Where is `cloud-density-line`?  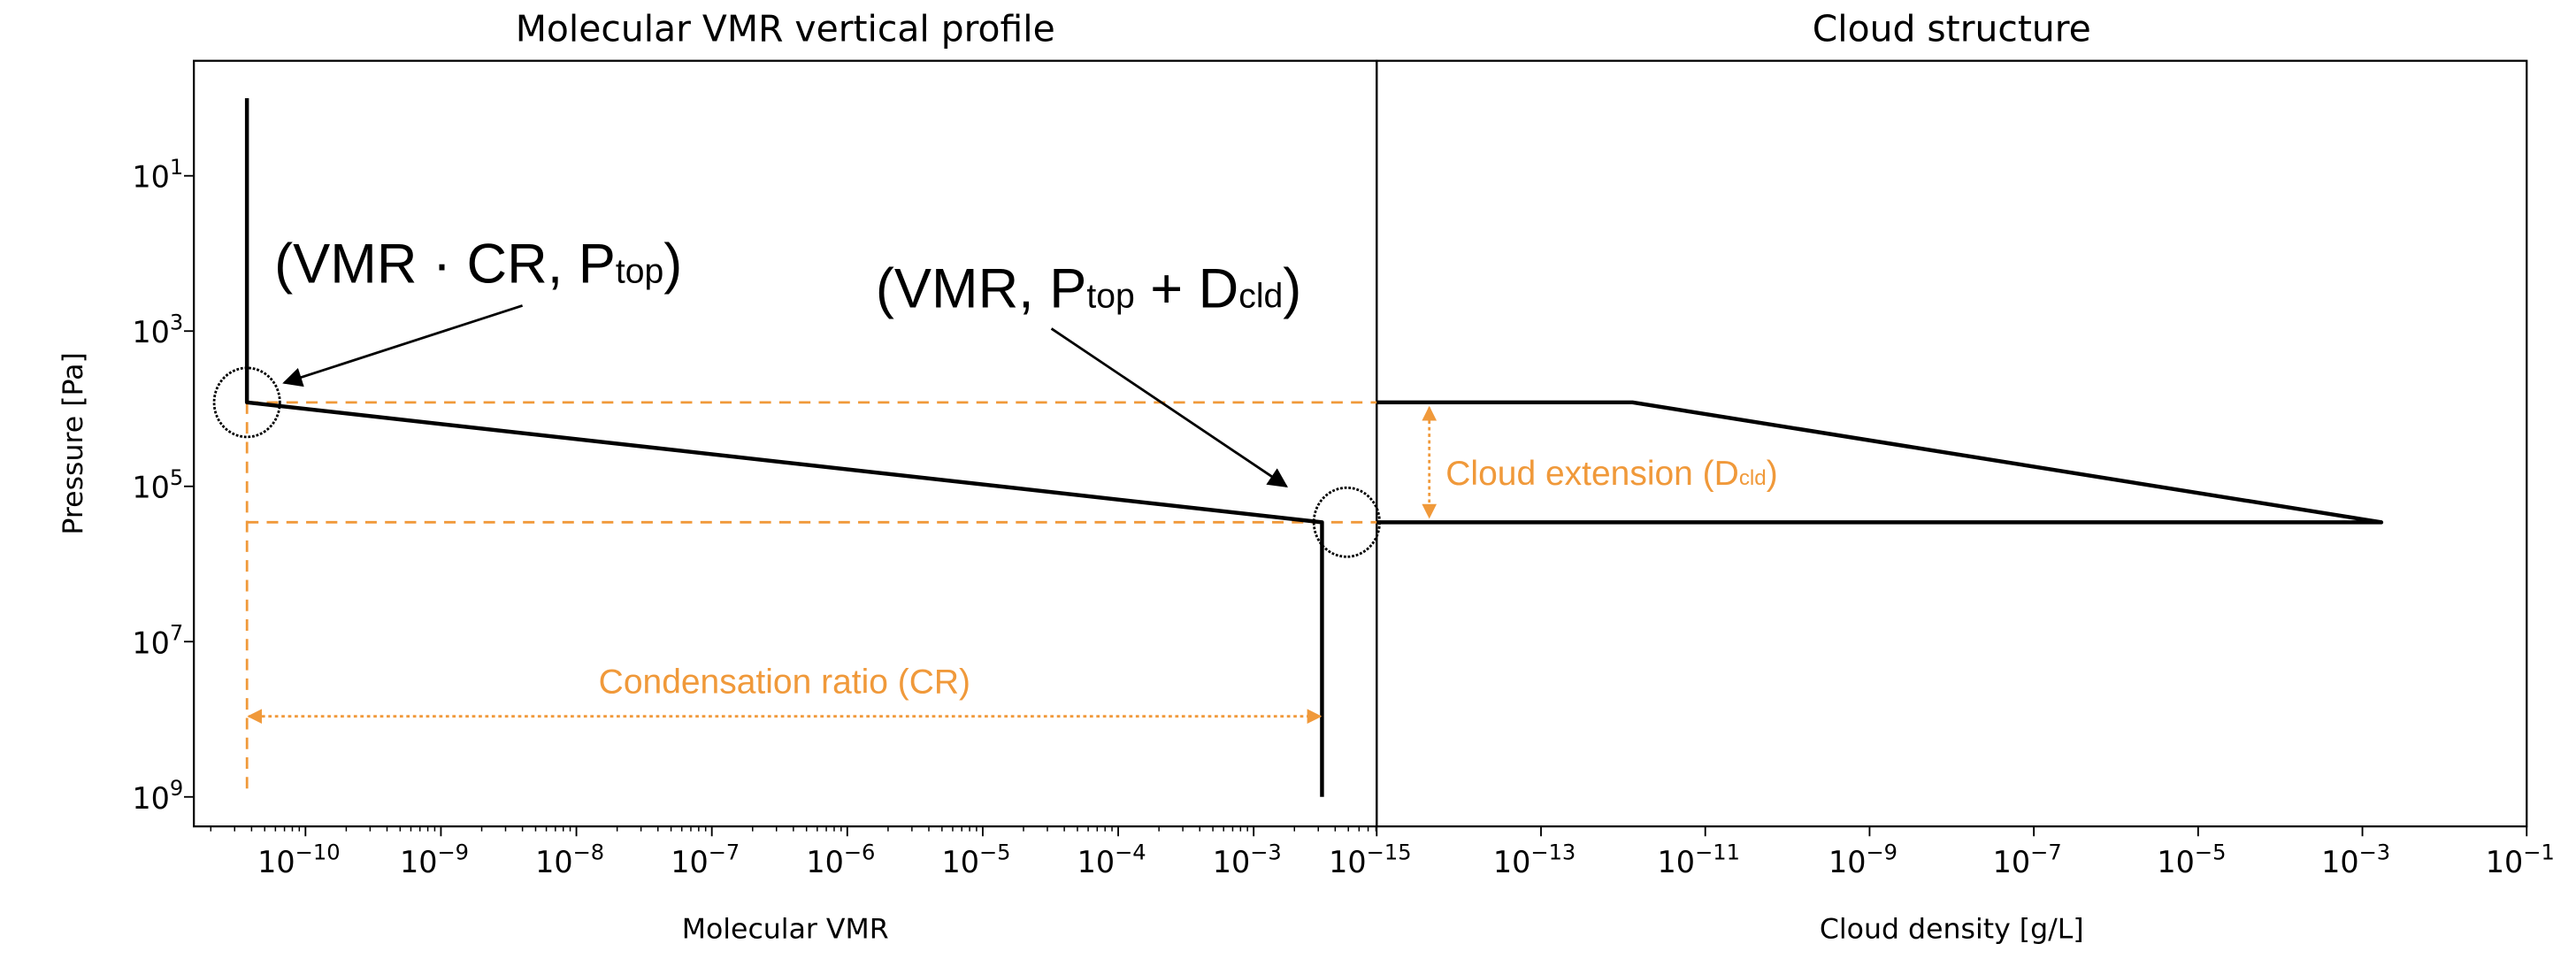 cloud-density-line is located at coordinates (1880, 462).